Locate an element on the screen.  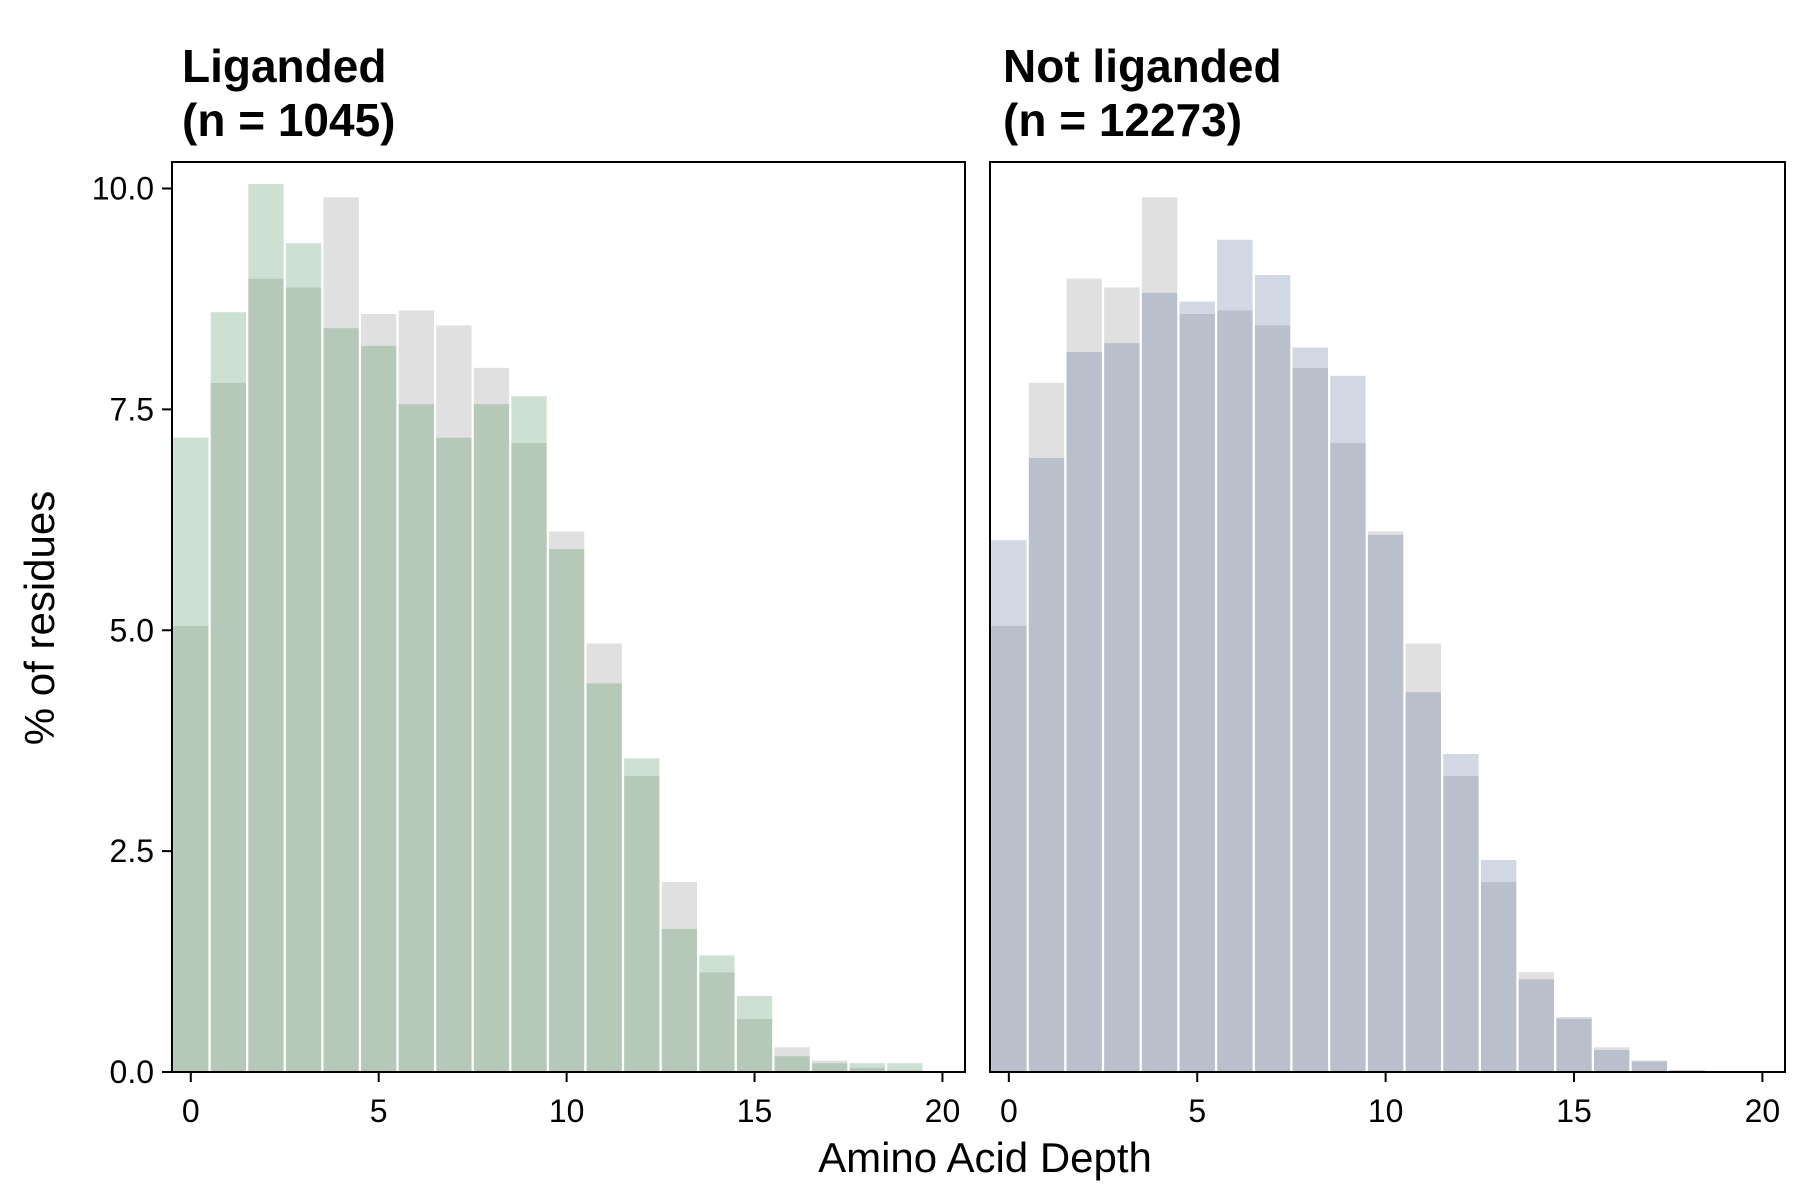
panel-title-not-liganded: Not liganded is located at coordinates (1142, 66).